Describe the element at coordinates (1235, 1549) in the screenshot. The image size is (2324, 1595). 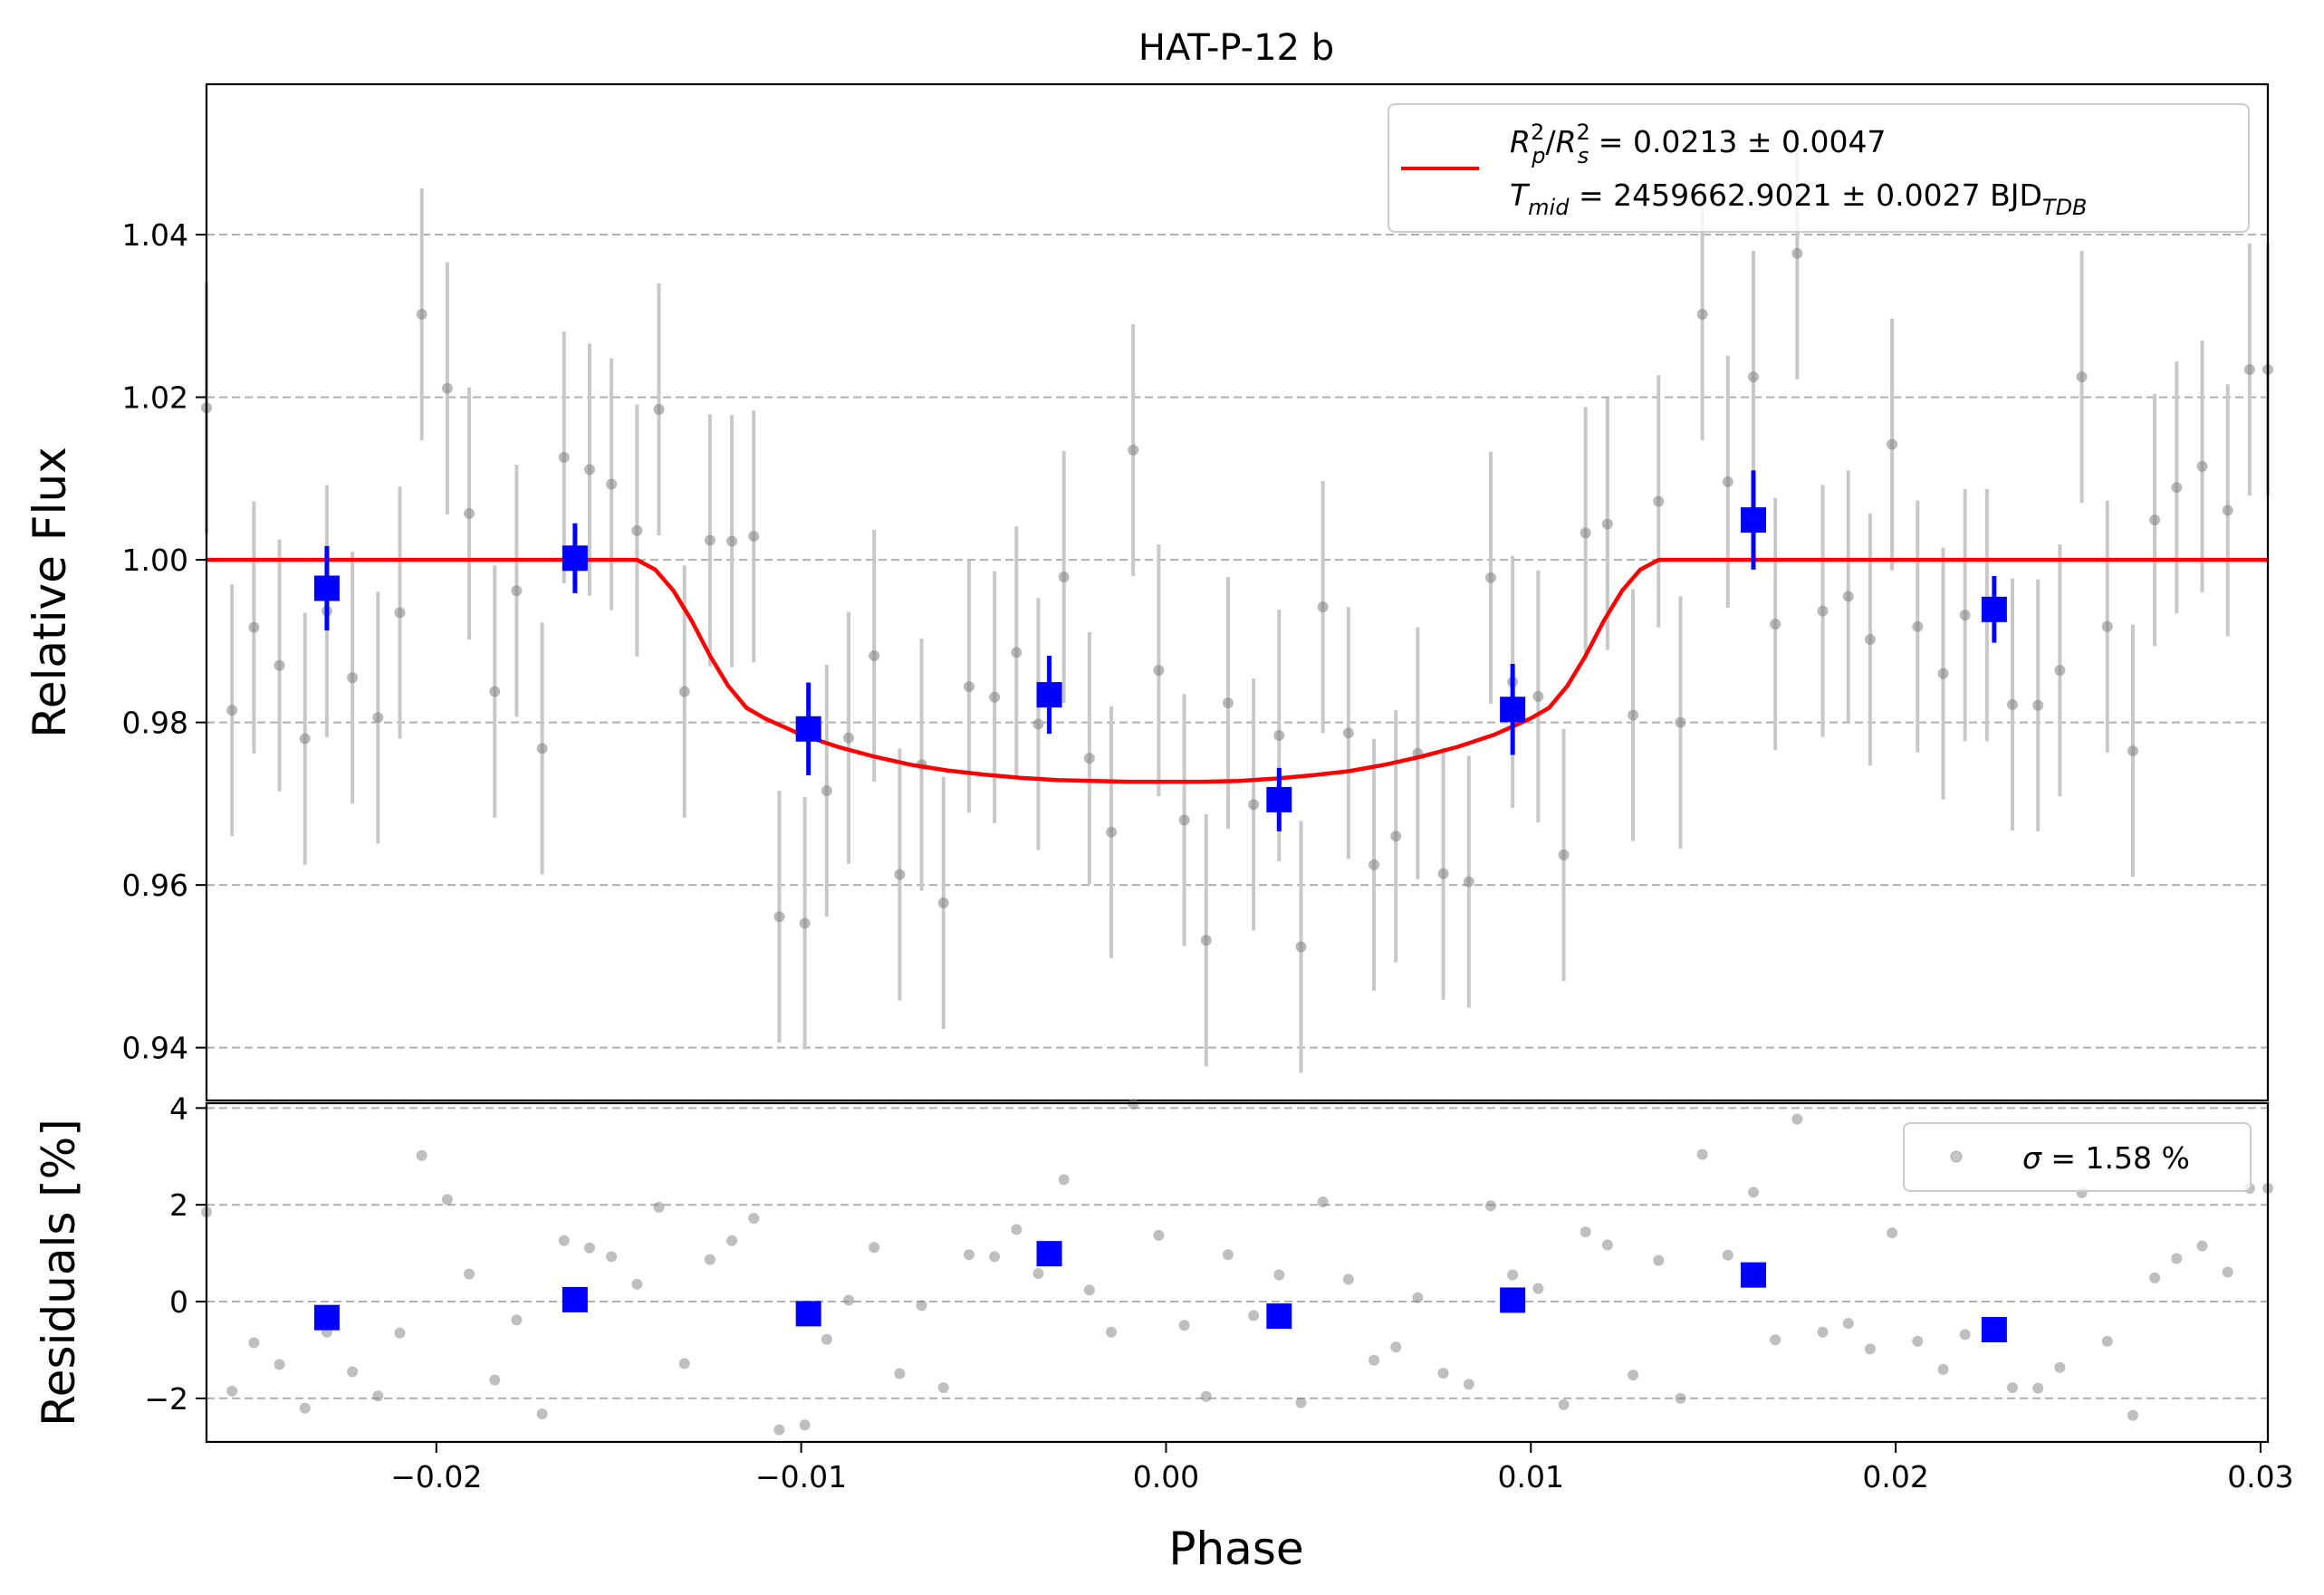
I see `x-axis-label: Phase` at that location.